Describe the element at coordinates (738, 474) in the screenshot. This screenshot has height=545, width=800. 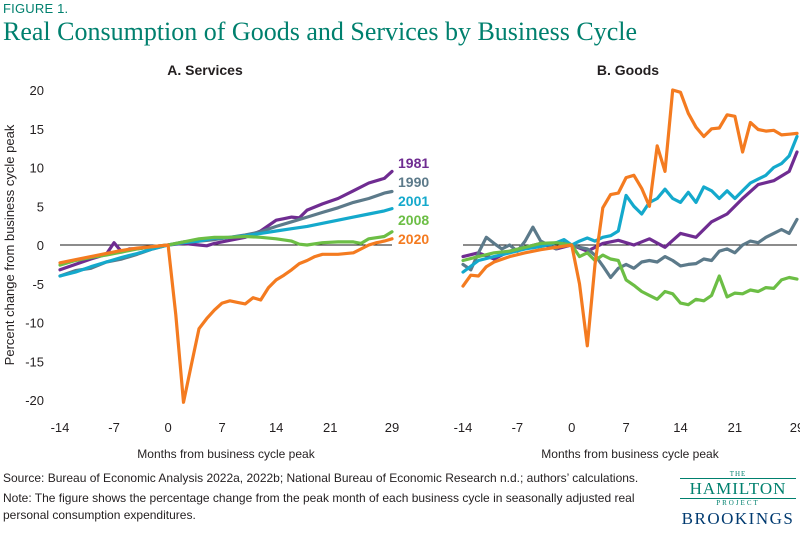
I see `logo-the: THE` at that location.